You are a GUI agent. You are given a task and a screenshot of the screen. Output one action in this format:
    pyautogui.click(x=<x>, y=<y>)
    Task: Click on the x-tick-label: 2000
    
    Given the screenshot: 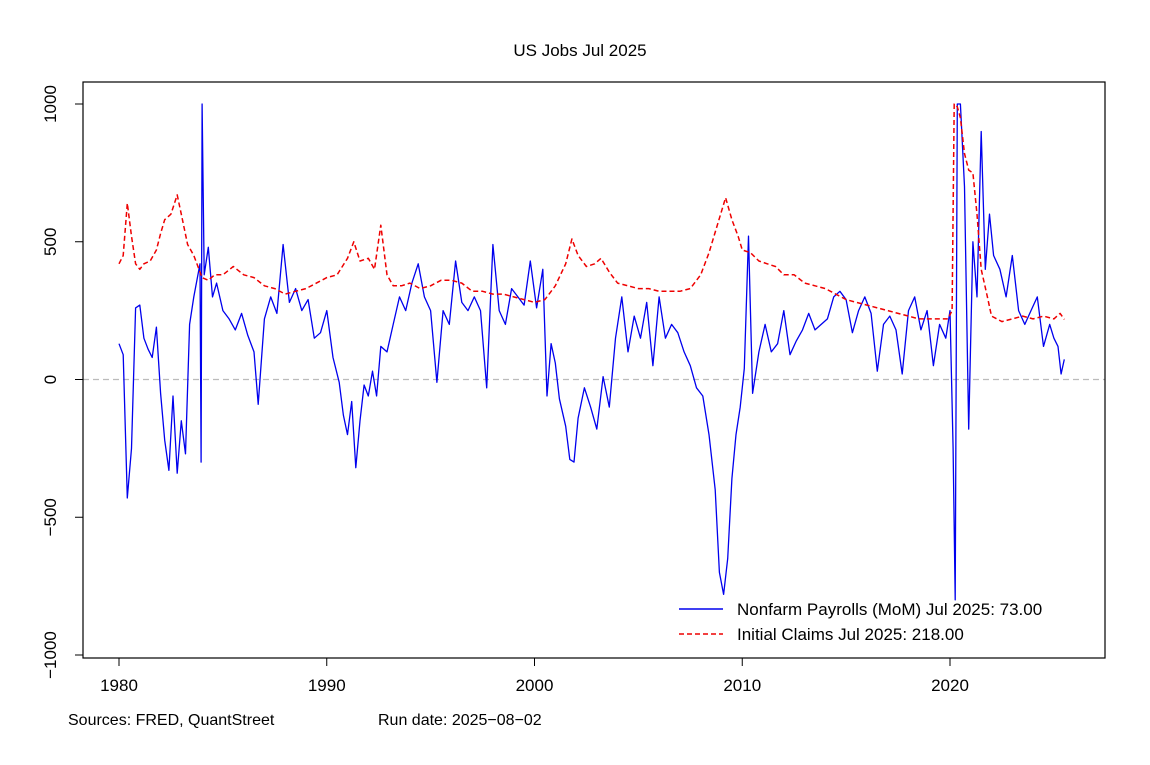 What is the action you would take?
    pyautogui.click(x=535, y=685)
    